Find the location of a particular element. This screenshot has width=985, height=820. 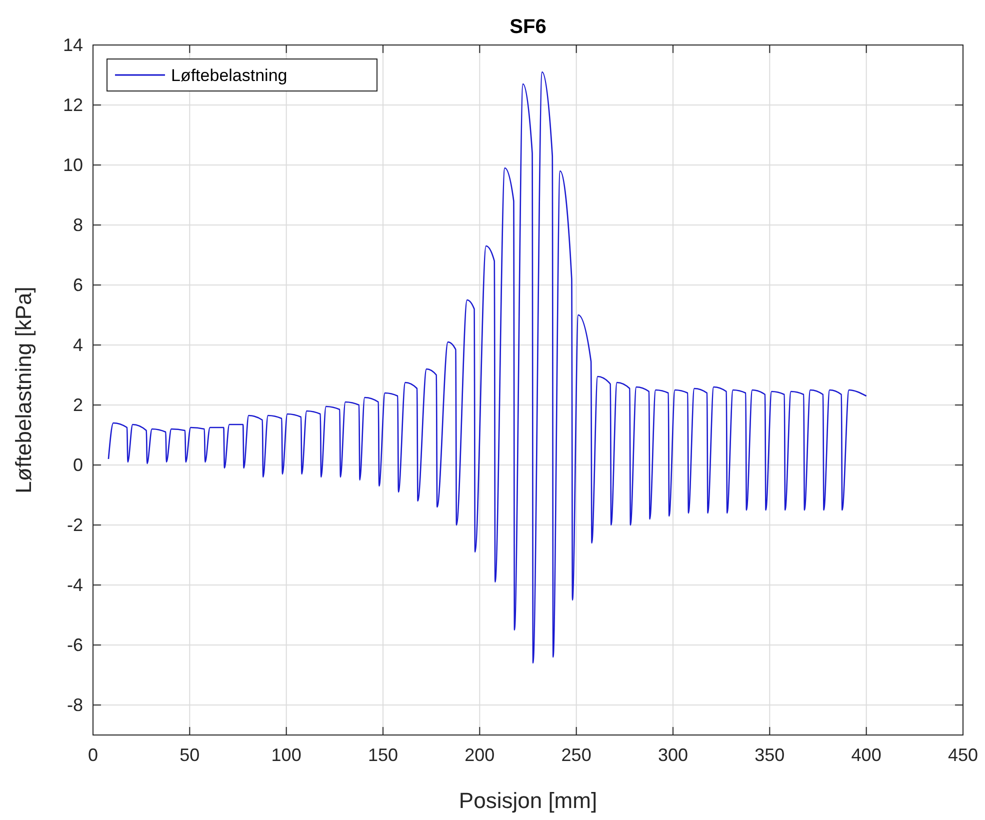

x-tick-label: 100 is located at coordinates (286, 755).